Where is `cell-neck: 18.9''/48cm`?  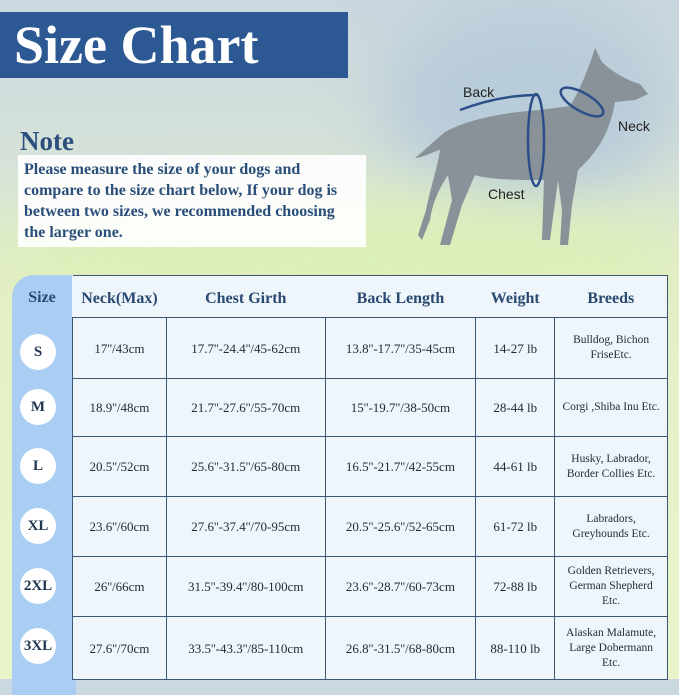
cell-neck: 18.9''/48cm is located at coordinates (119, 407).